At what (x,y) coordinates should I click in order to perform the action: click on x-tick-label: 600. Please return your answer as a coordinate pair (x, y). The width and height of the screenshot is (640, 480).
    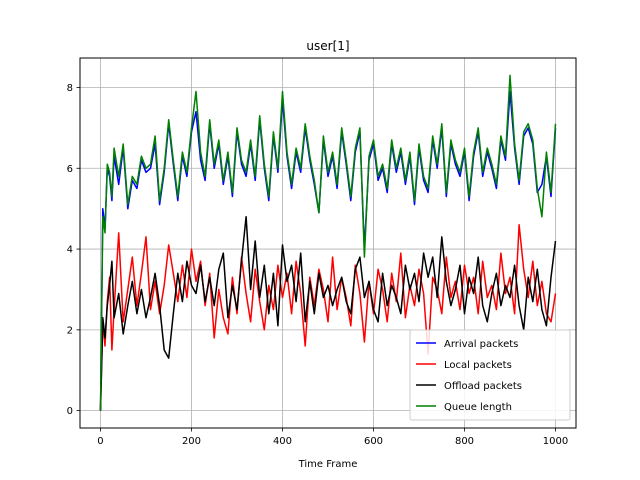
    Looking at the image, I should click on (373, 441).